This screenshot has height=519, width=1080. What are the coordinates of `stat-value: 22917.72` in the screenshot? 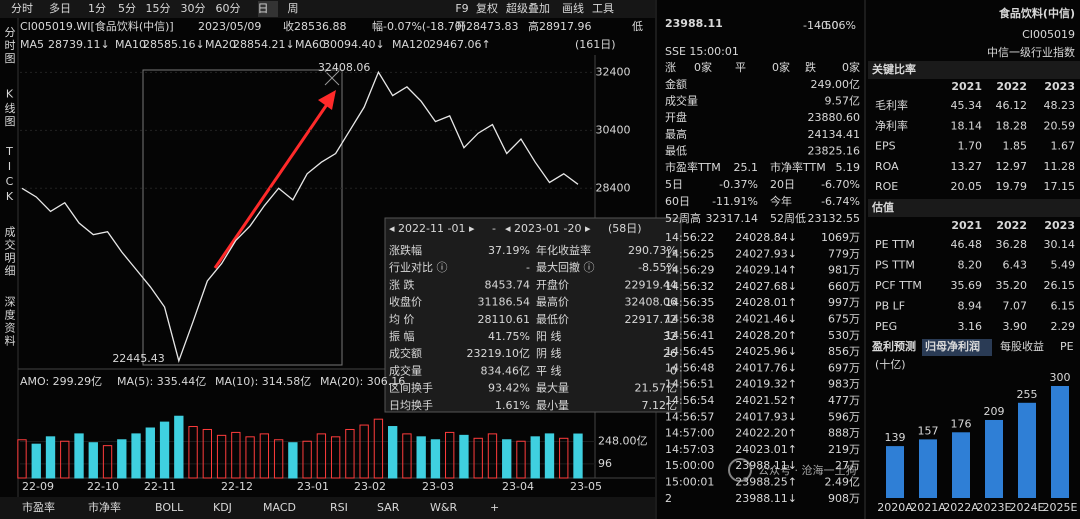 It's located at (651, 319).